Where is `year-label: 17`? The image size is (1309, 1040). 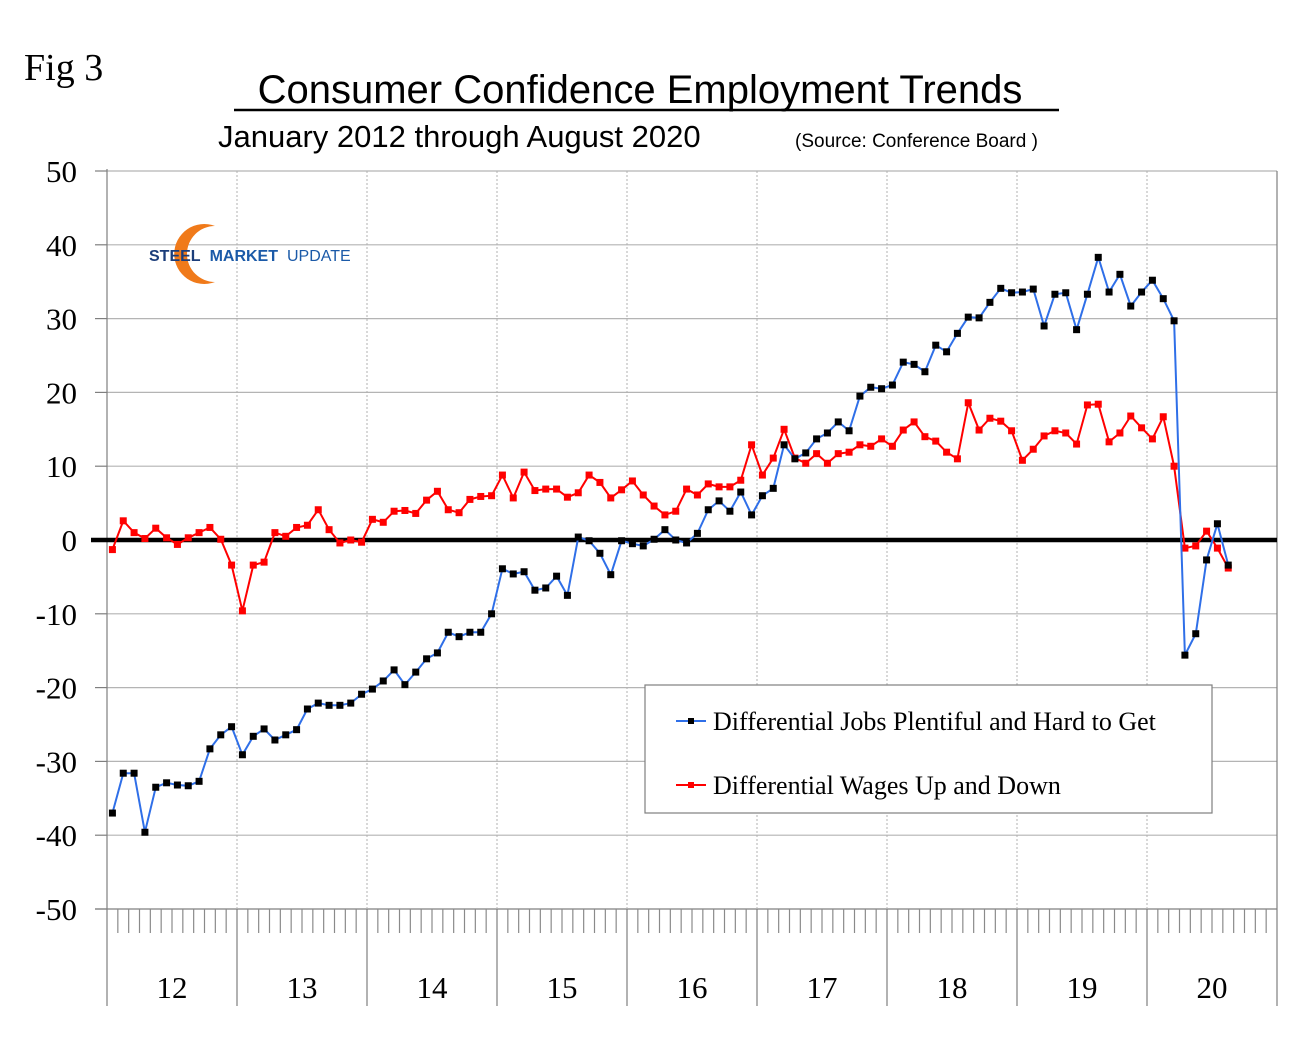
year-label: 17 is located at coordinates (822, 987).